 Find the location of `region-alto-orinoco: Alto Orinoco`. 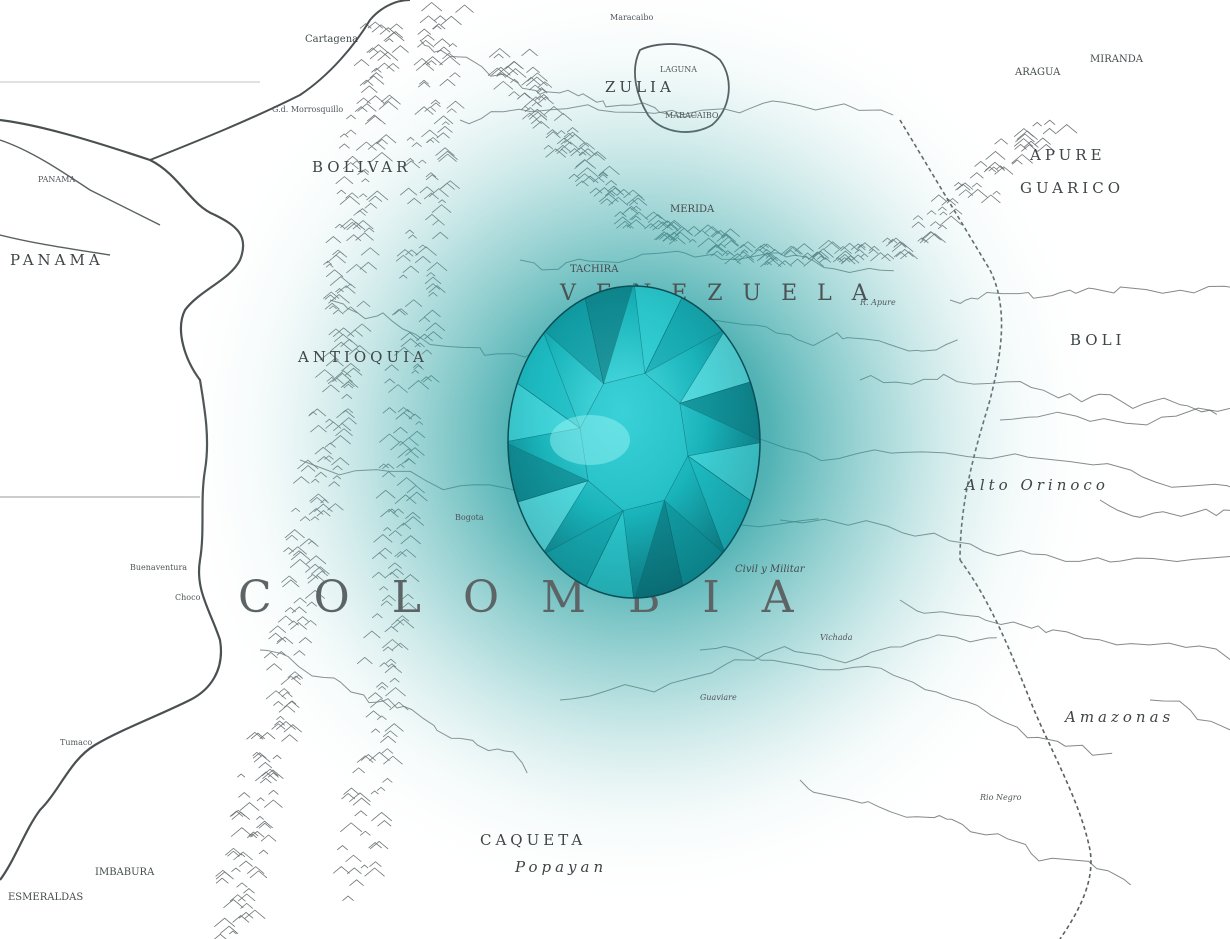

region-alto-orinoco: Alto Orinoco is located at coordinates (1036, 485).